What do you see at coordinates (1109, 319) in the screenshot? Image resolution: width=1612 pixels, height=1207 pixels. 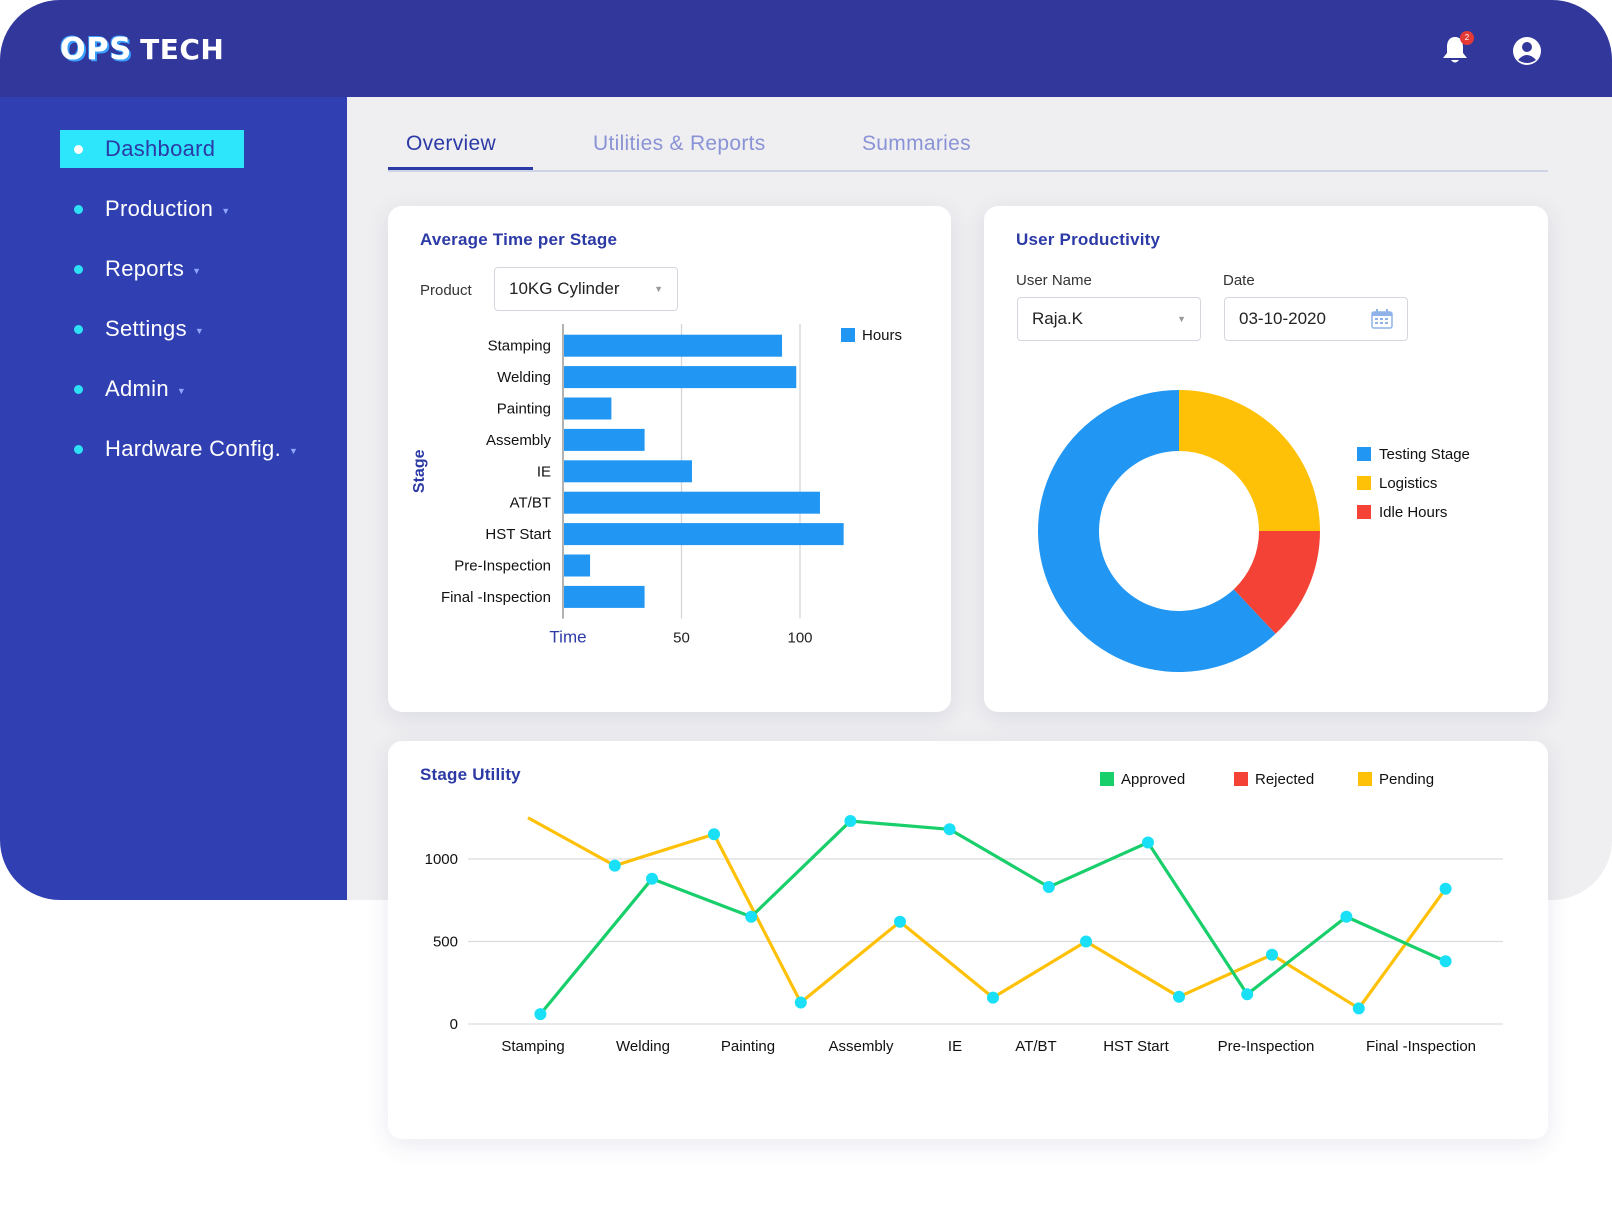 I see `user-name-select: Raja.K ▼` at bounding box center [1109, 319].